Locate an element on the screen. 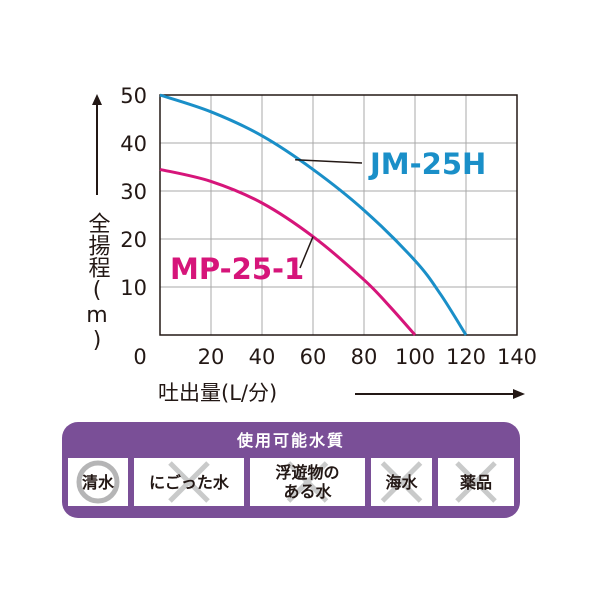  y-tick-label: 30 is located at coordinates (133, 192).